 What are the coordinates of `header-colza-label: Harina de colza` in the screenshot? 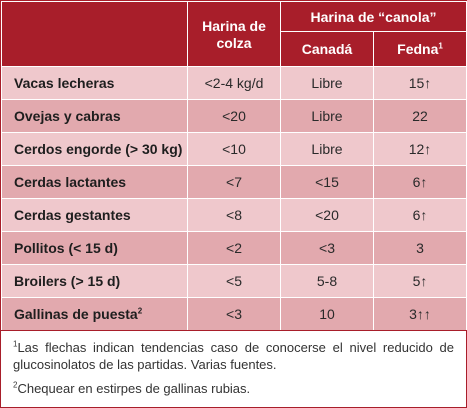 It's located at (234, 34).